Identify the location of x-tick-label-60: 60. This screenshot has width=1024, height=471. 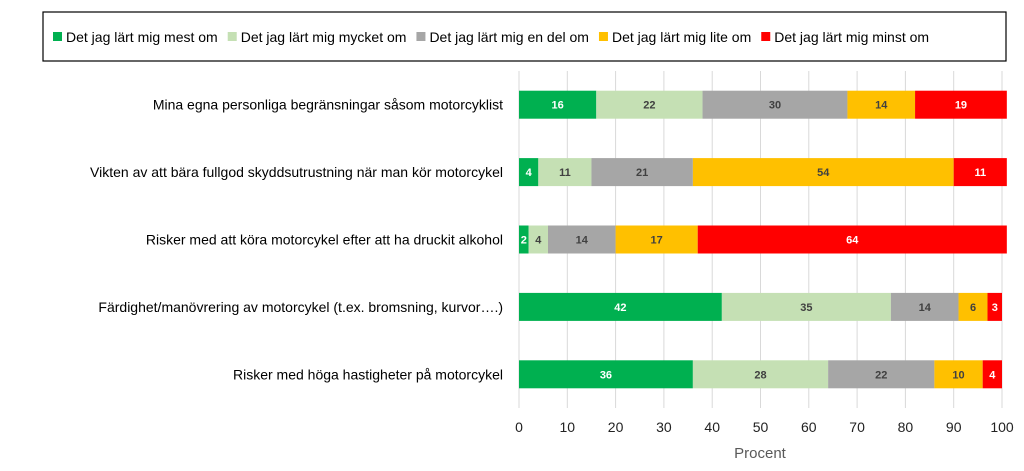
(809, 427).